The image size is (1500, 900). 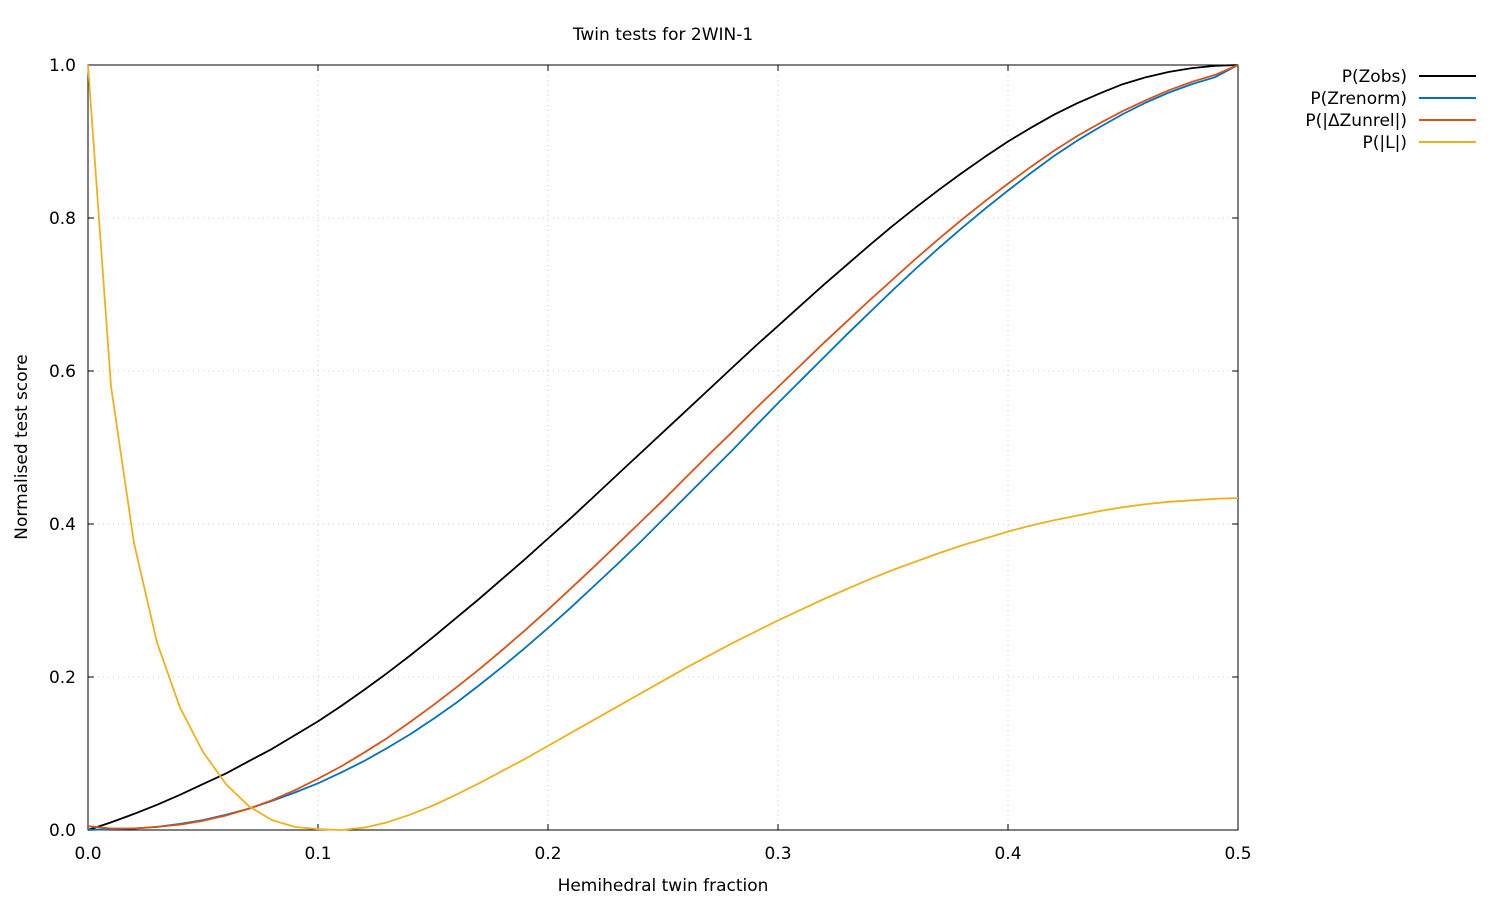 I want to click on x-tick-label: 0.2, so click(x=547, y=854).